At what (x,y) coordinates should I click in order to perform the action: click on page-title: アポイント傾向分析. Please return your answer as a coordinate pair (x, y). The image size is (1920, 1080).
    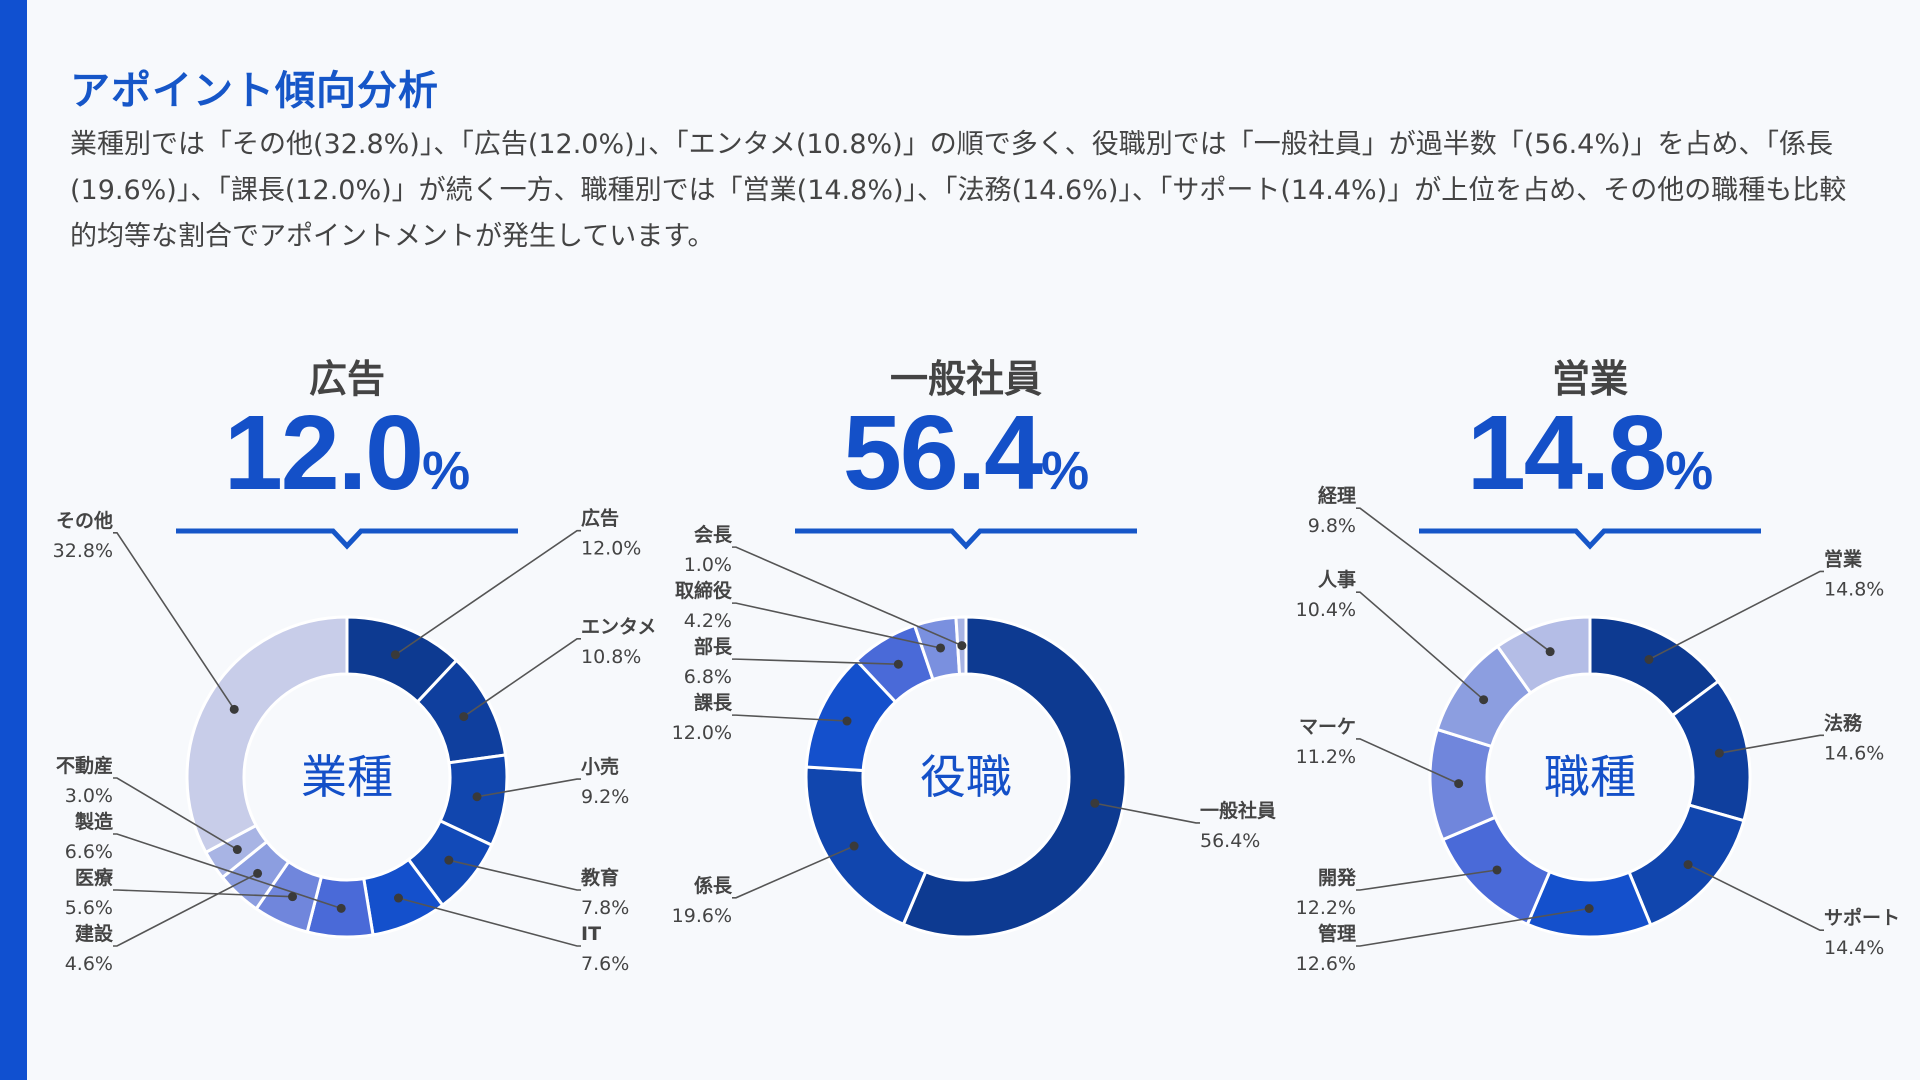
    Looking at the image, I should click on (254, 91).